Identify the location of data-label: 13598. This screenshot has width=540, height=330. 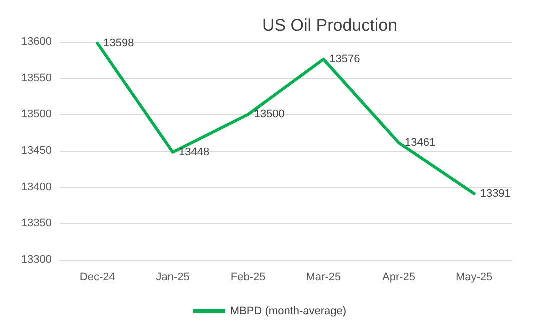
(119, 43).